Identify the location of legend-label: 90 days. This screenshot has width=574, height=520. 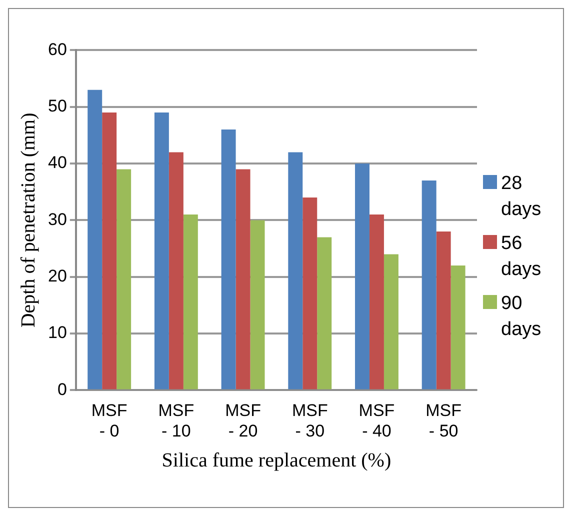
(521, 317).